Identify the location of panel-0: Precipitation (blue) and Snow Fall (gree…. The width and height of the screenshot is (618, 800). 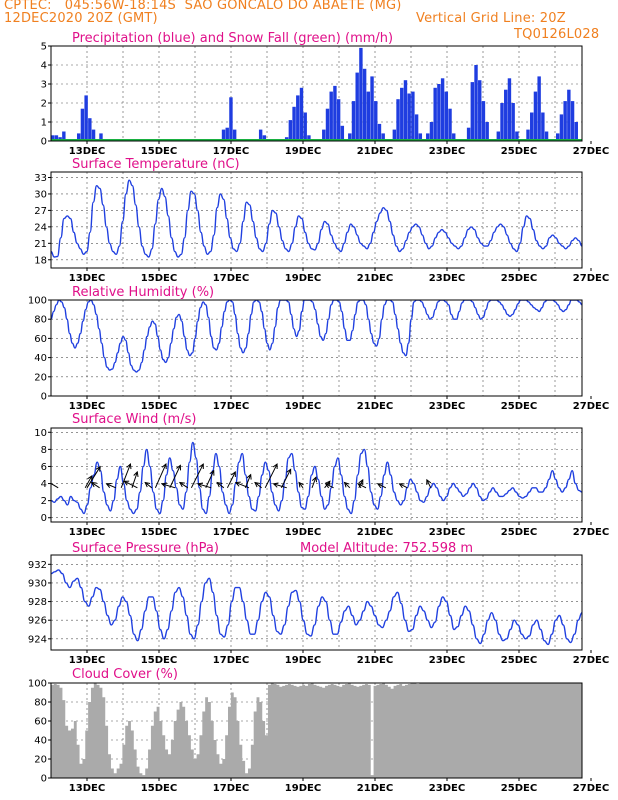
(325, 94).